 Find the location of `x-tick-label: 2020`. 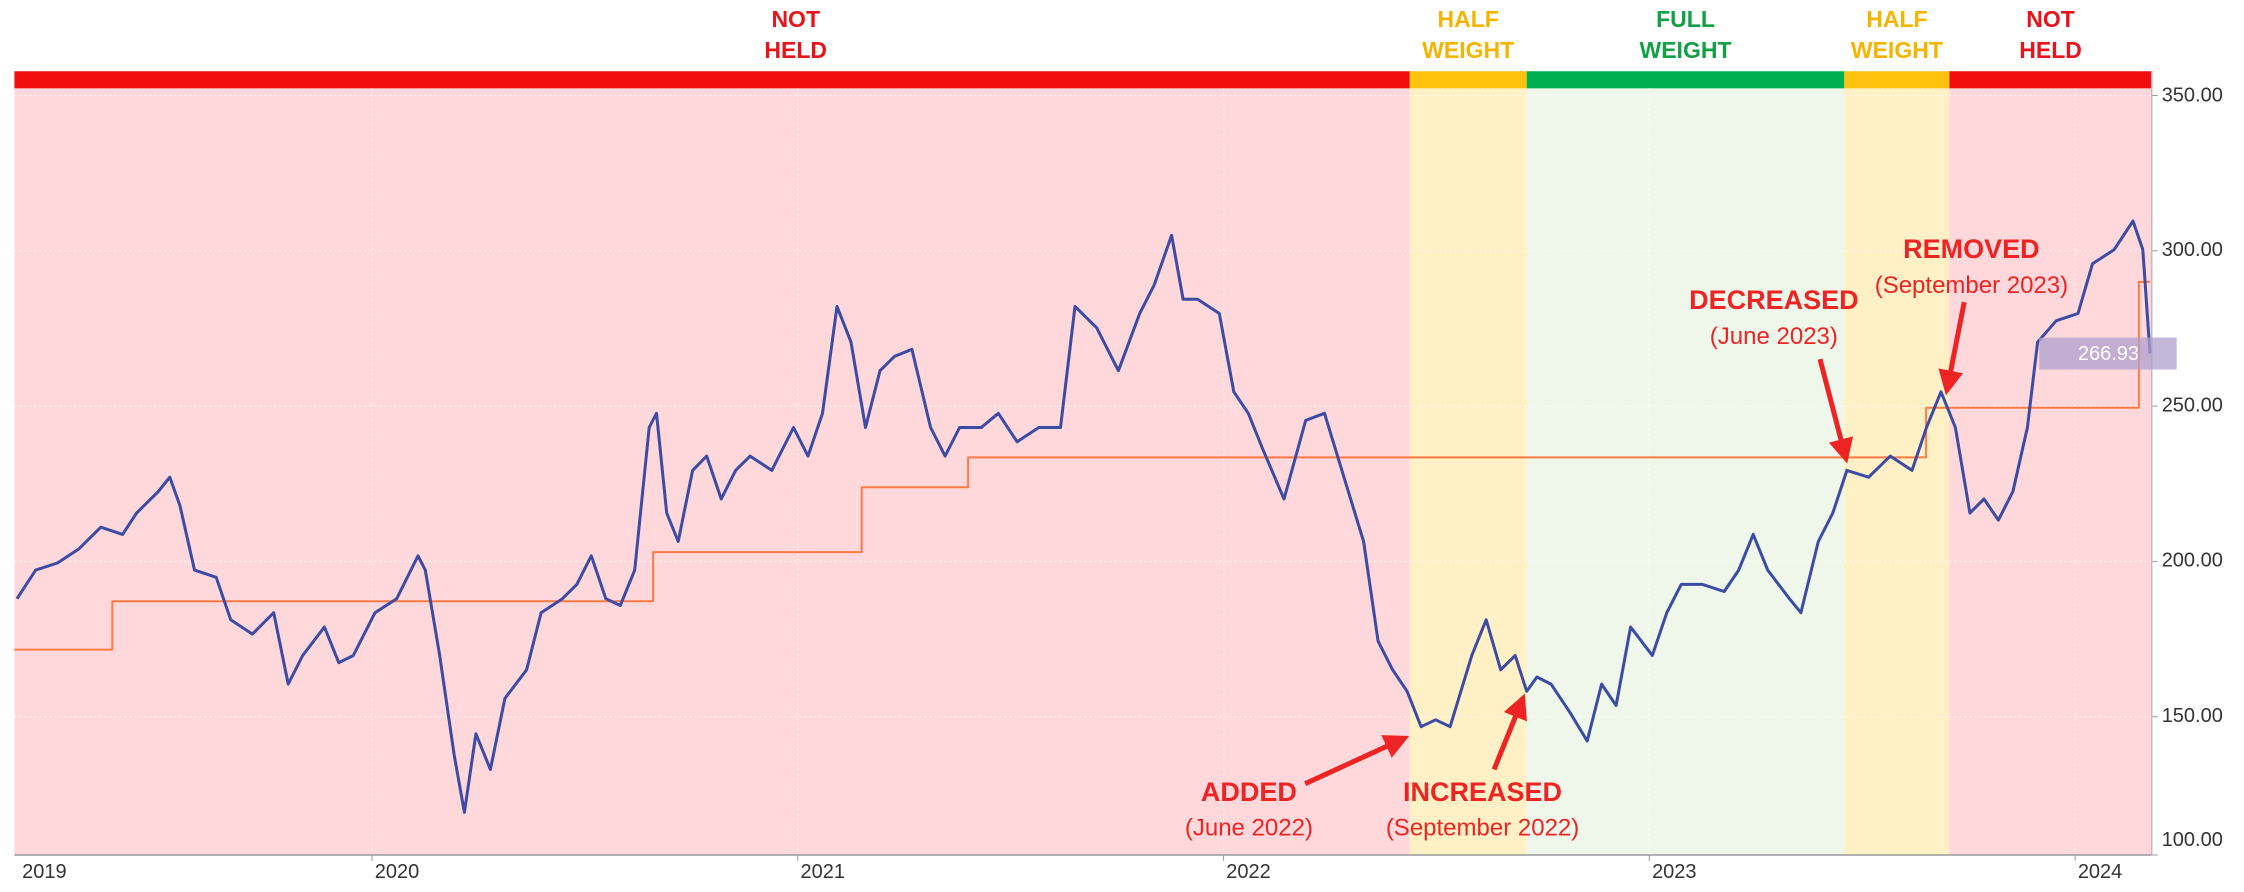

x-tick-label: 2020 is located at coordinates (397, 872).